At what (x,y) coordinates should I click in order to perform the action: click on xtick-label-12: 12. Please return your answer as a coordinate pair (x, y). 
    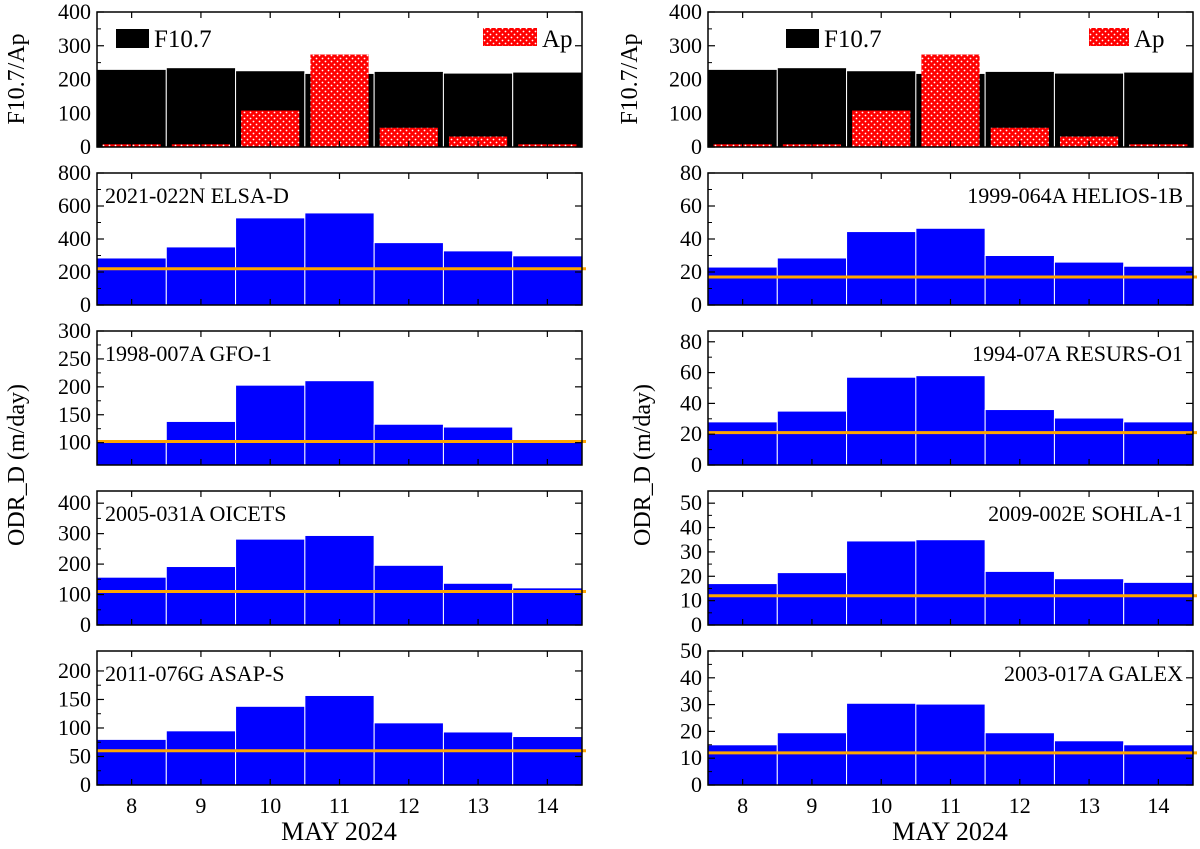
    Looking at the image, I should click on (409, 805).